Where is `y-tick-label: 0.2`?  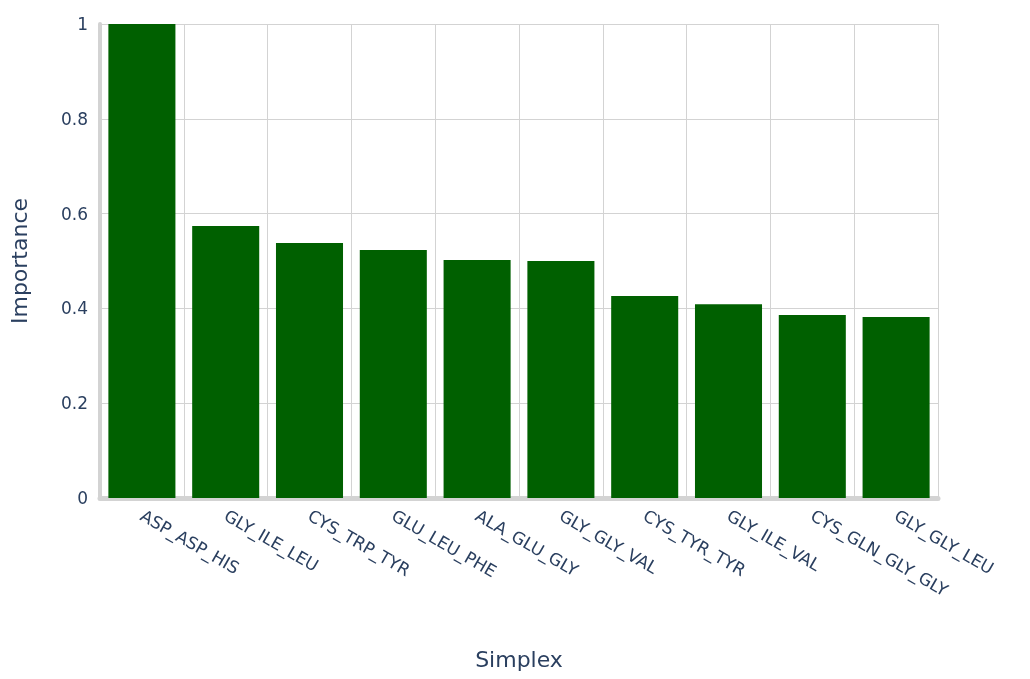
y-tick-label: 0.2 is located at coordinates (74, 403).